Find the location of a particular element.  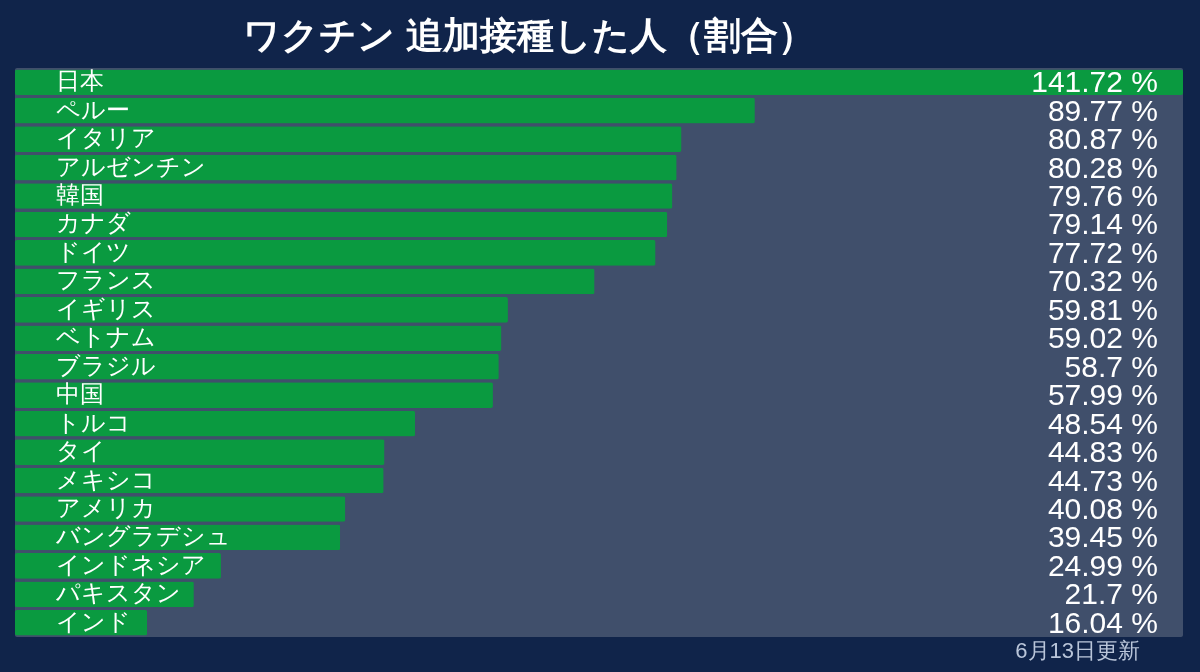

text: 6月13日更新 is located at coordinates (1077, 650).